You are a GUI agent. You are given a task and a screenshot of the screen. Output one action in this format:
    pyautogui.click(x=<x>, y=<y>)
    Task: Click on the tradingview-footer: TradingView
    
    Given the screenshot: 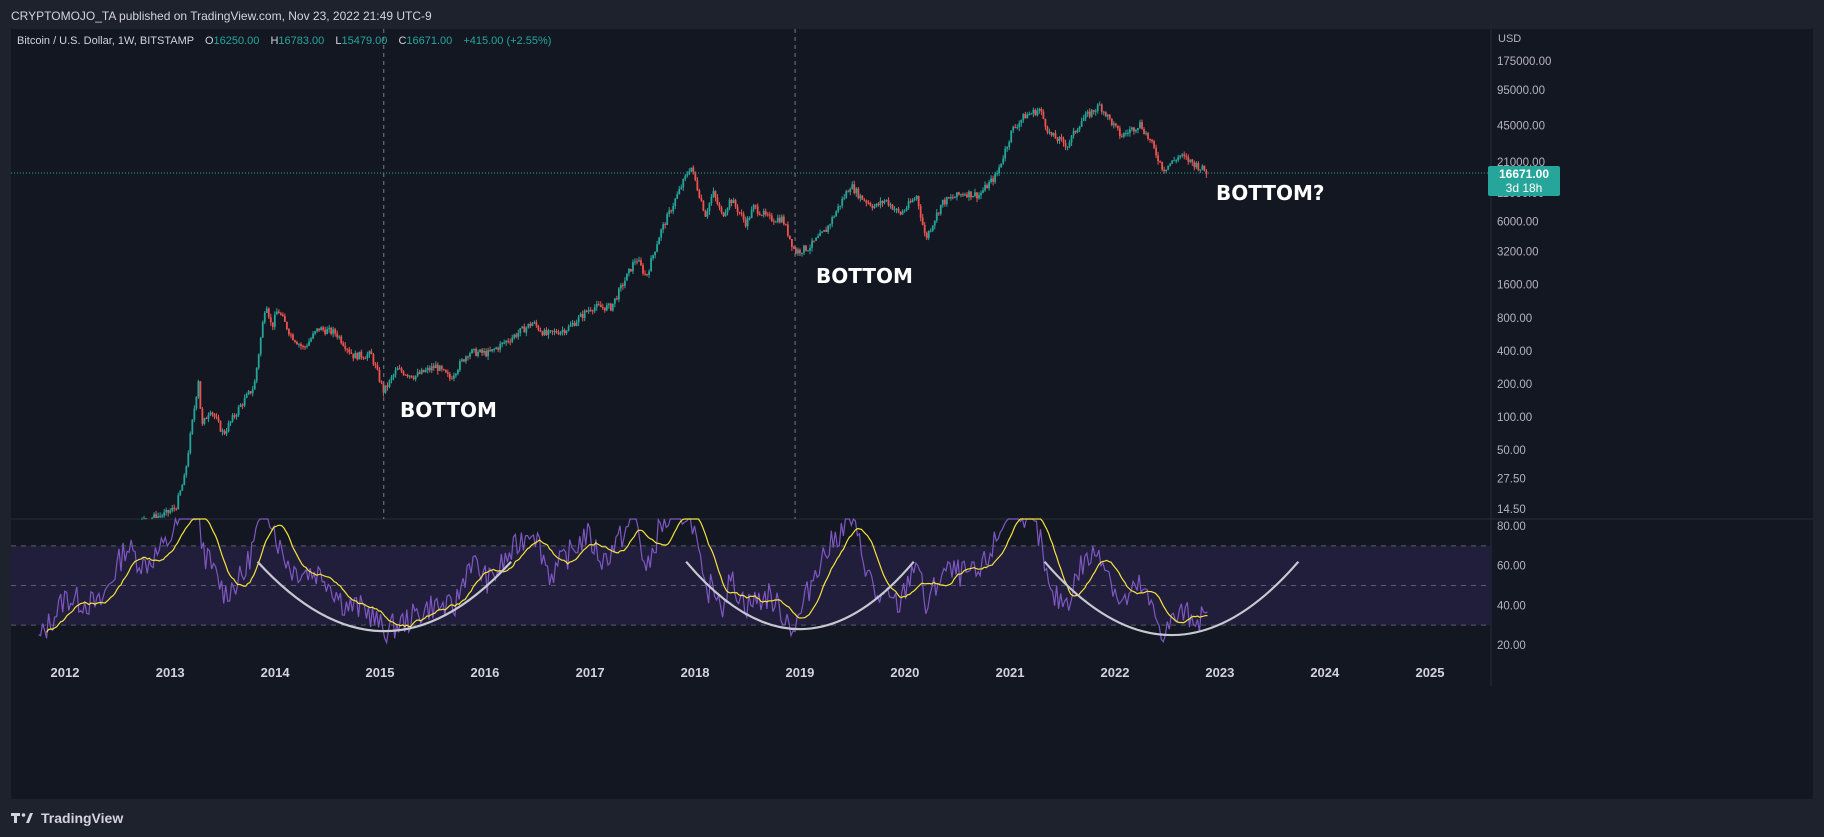 What is the action you would take?
    pyautogui.click(x=67, y=818)
    